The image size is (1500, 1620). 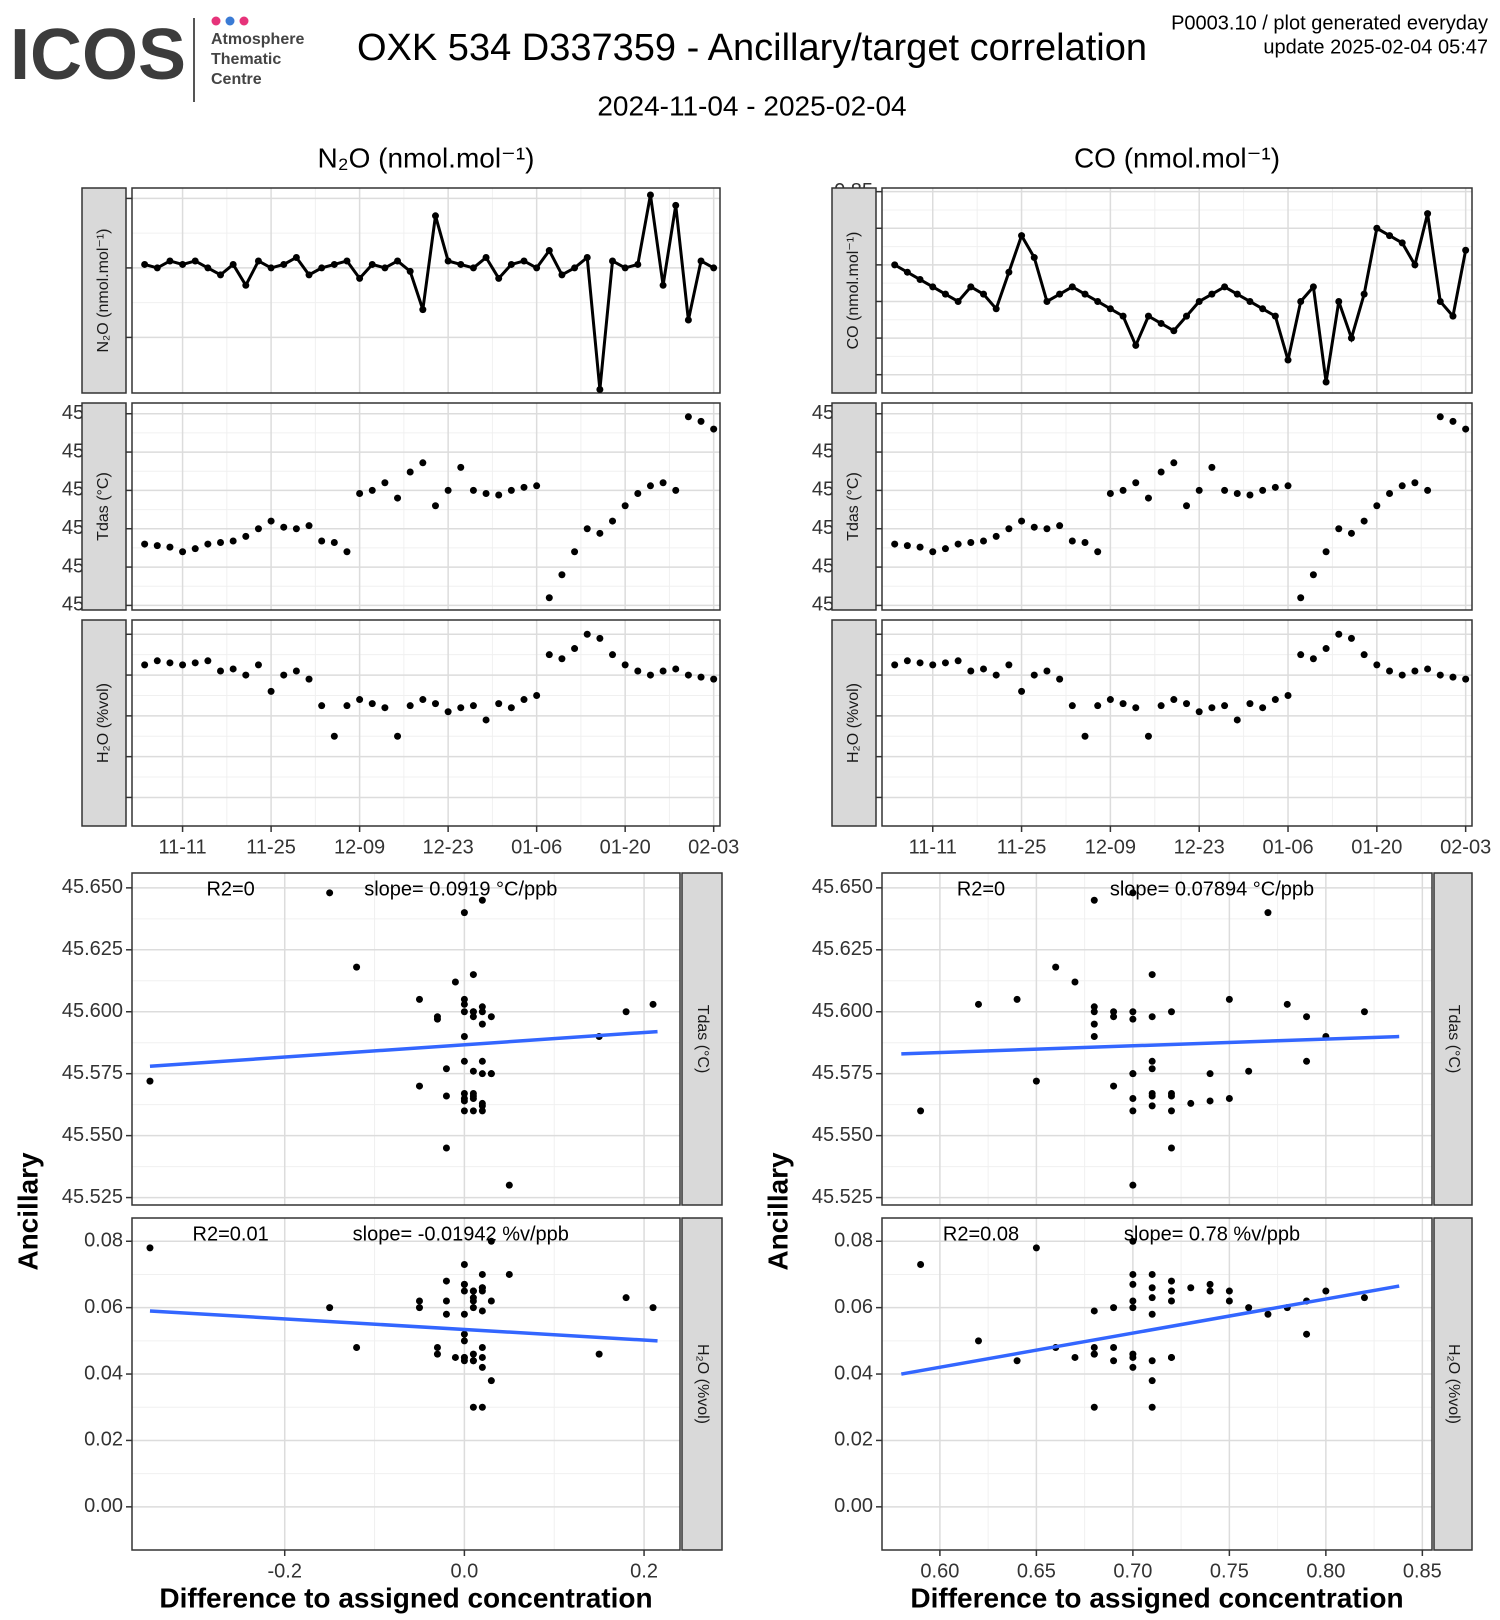 I want to click on y-tick-label: 45.600, so click(x=92, y=1011).